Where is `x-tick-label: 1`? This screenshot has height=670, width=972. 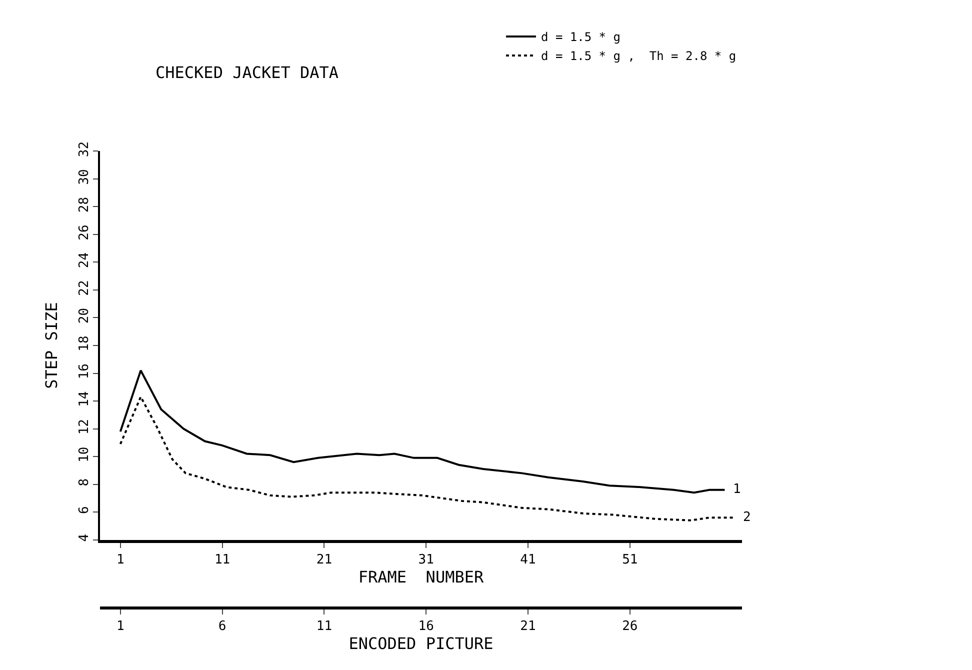 x-tick-label: 1 is located at coordinates (120, 560).